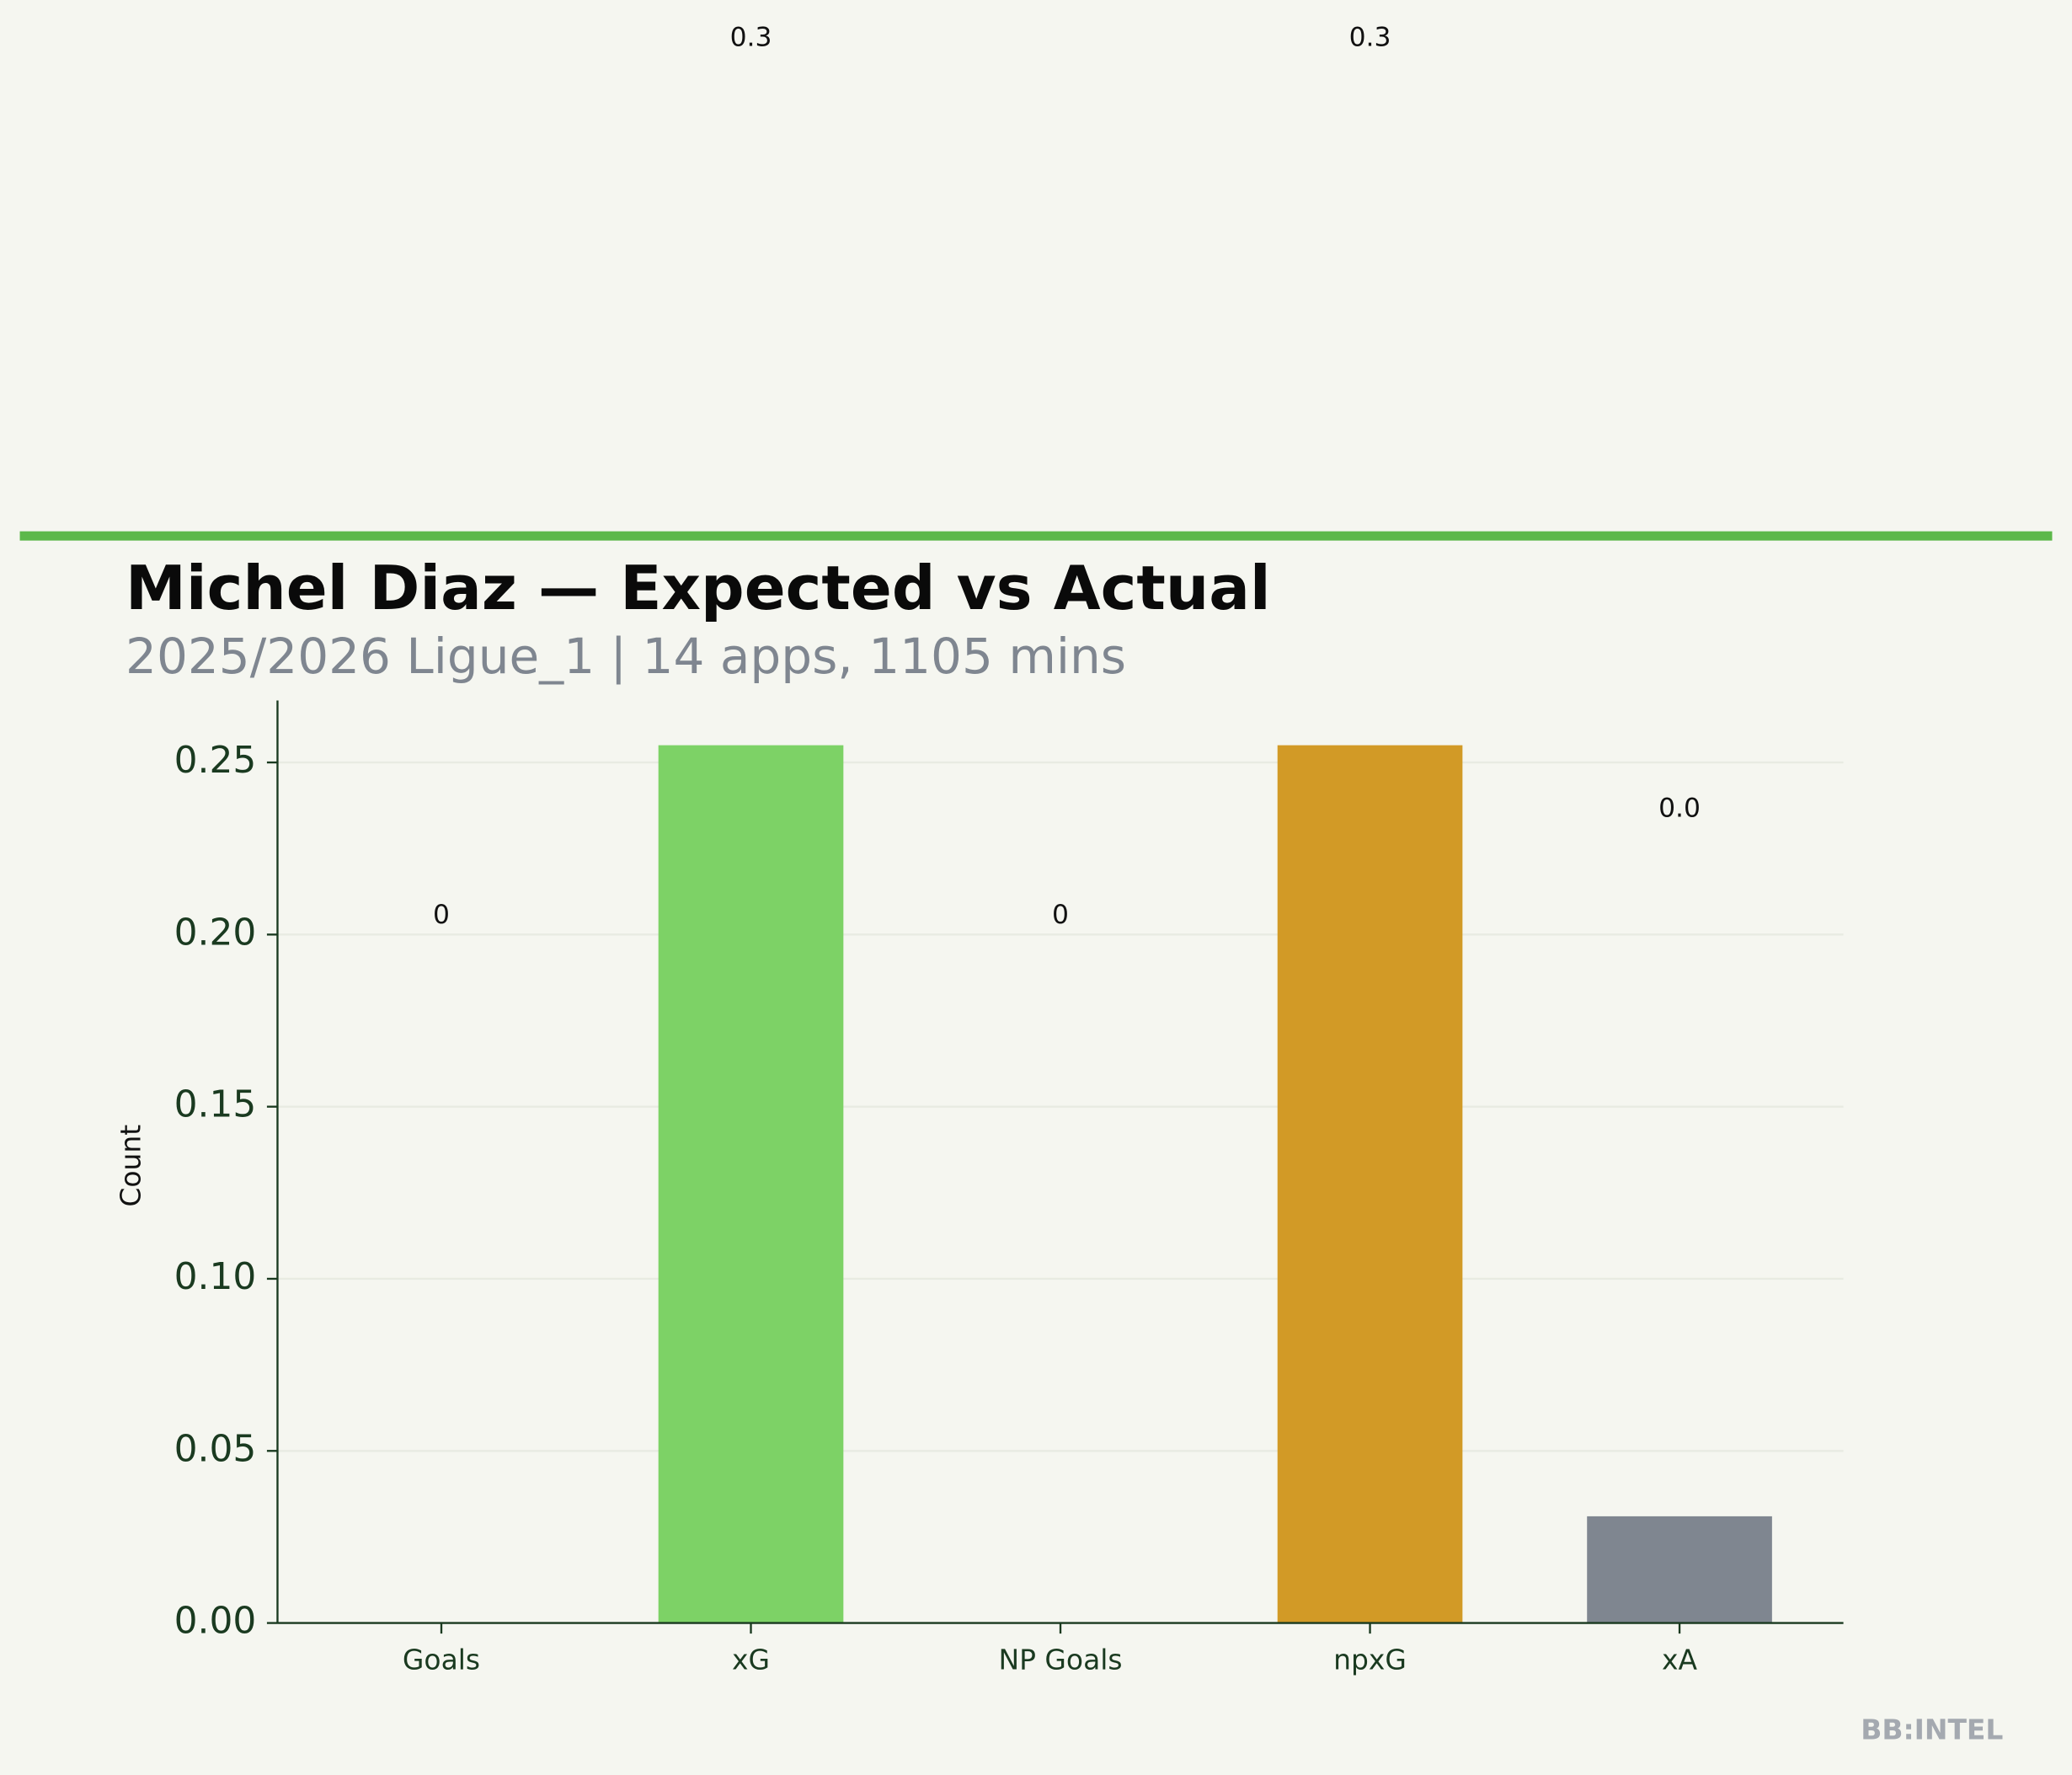 This screenshot has height=1775, width=2072. What do you see at coordinates (698, 588) in the screenshot?
I see `chart-title: Michel Diaz — Expected vs Actual` at bounding box center [698, 588].